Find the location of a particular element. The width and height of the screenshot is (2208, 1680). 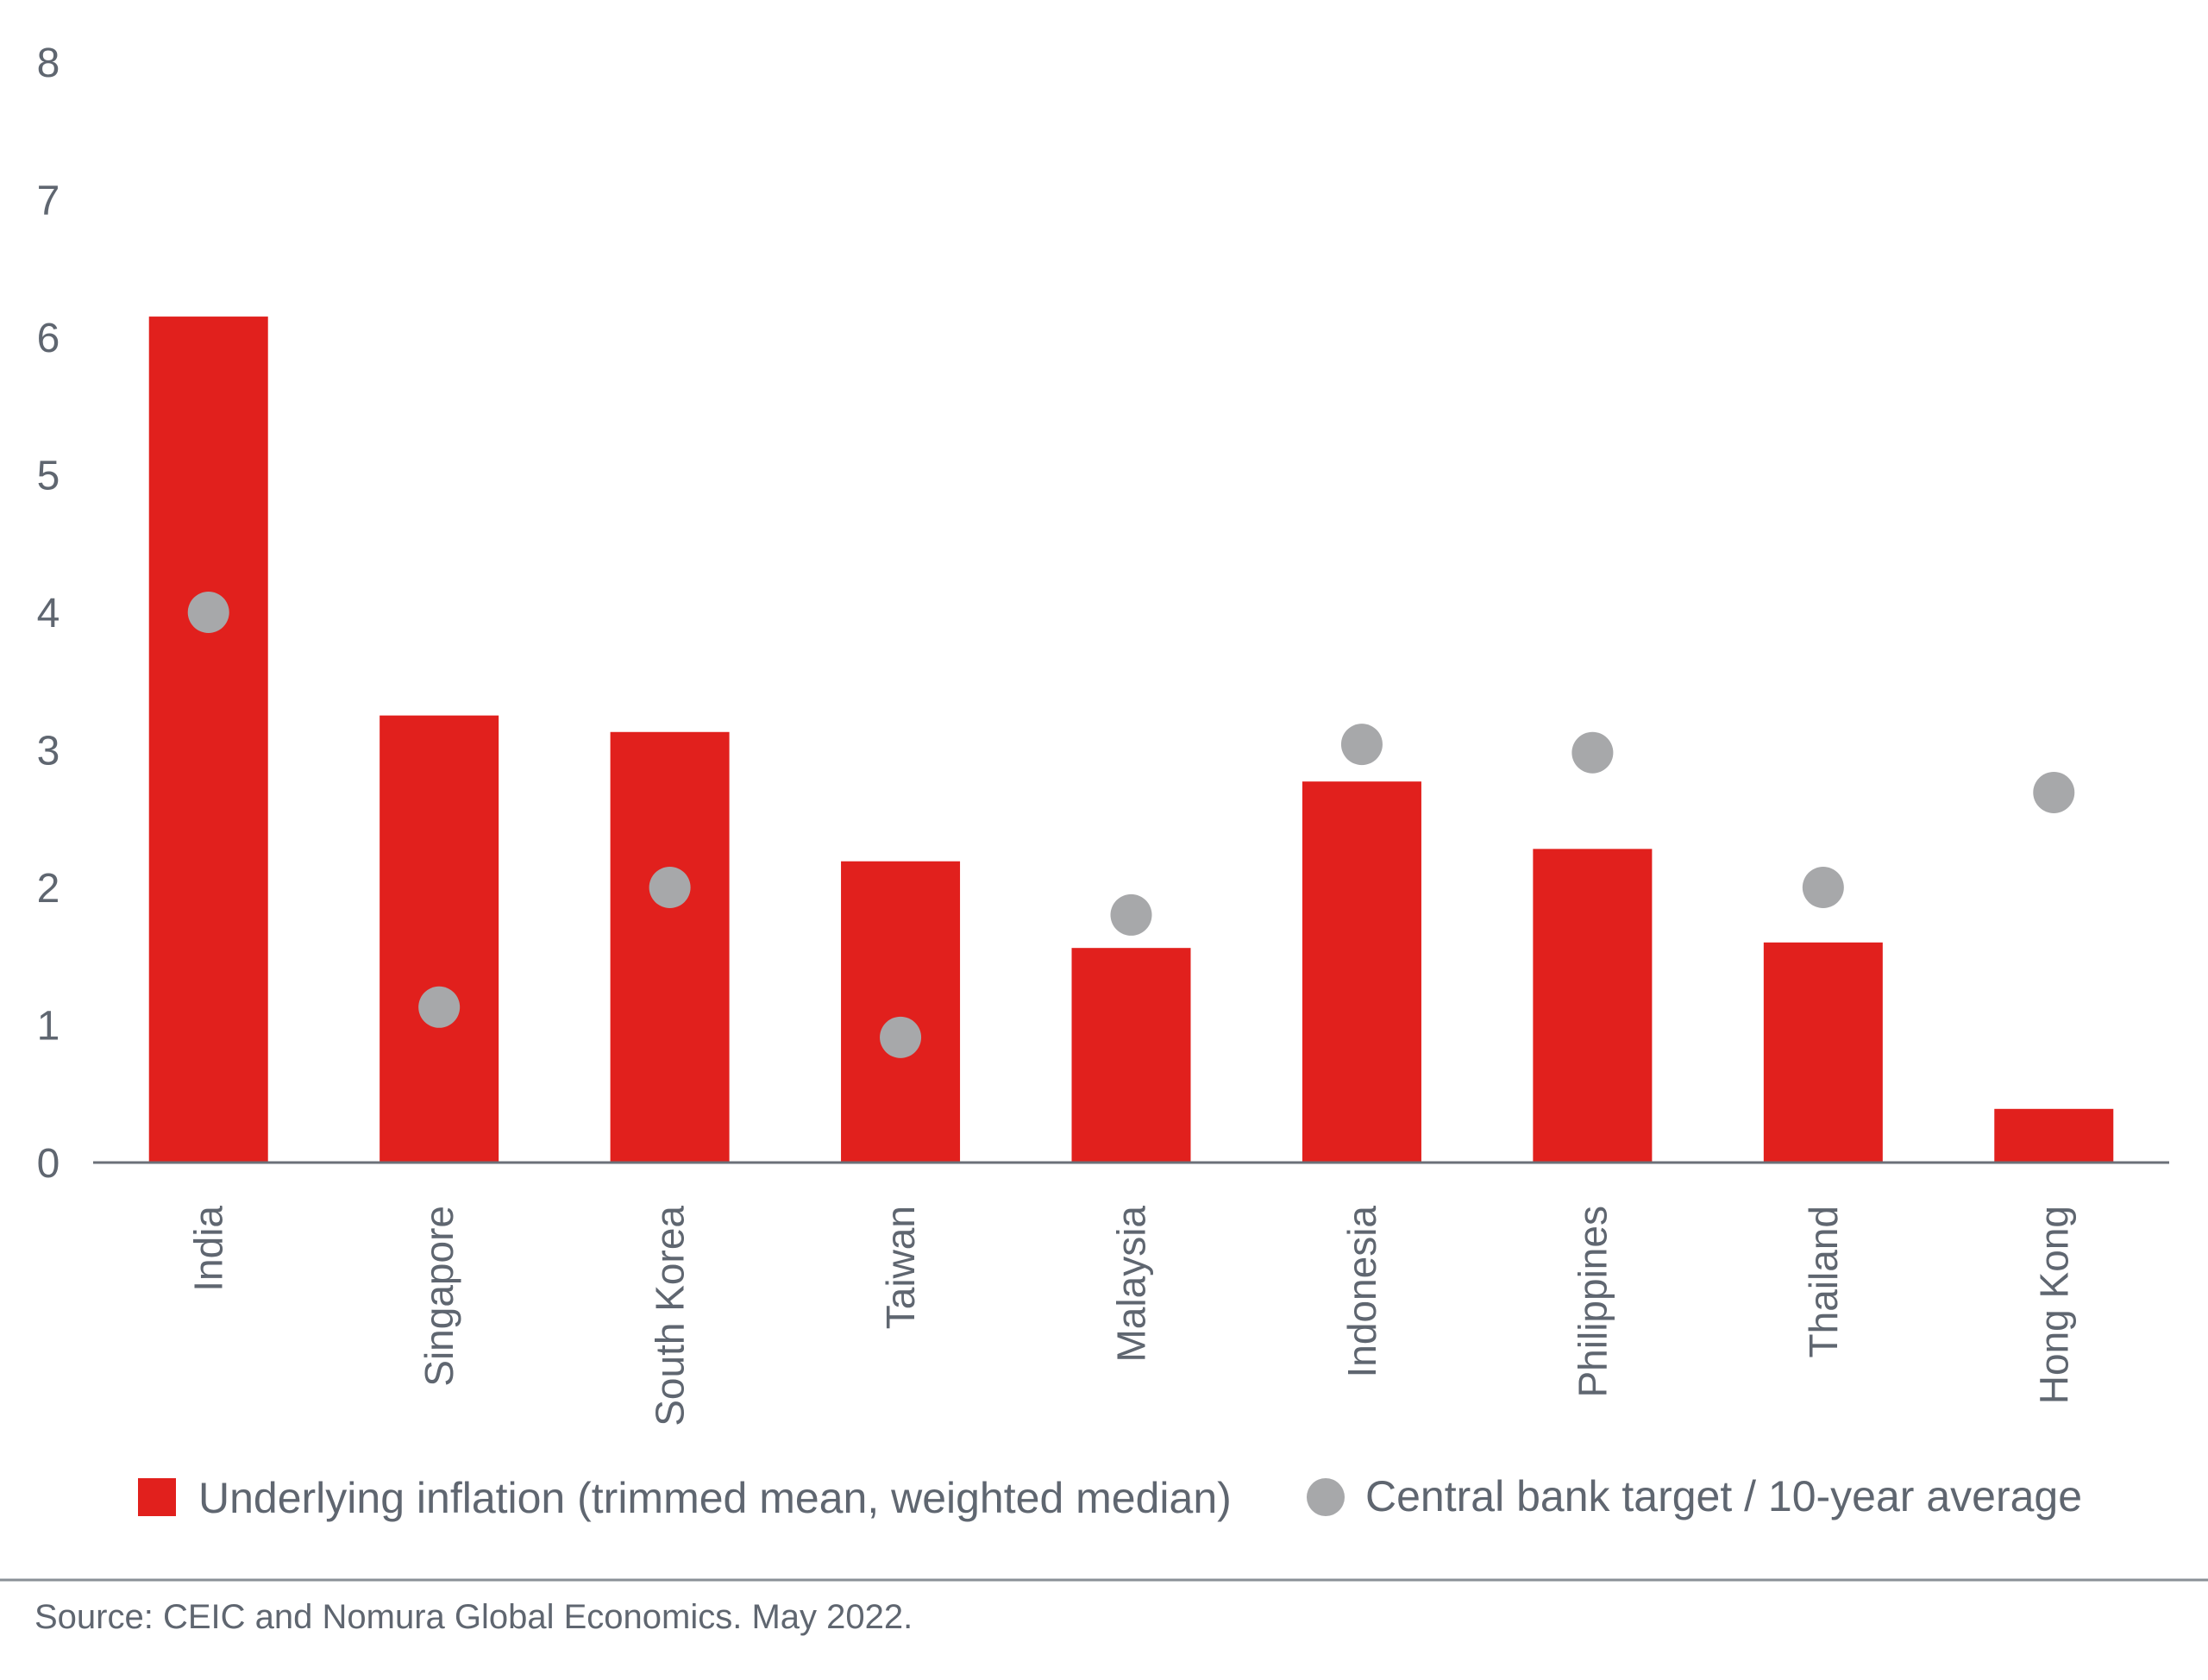

y-tick-label: 2 is located at coordinates (48, 889).